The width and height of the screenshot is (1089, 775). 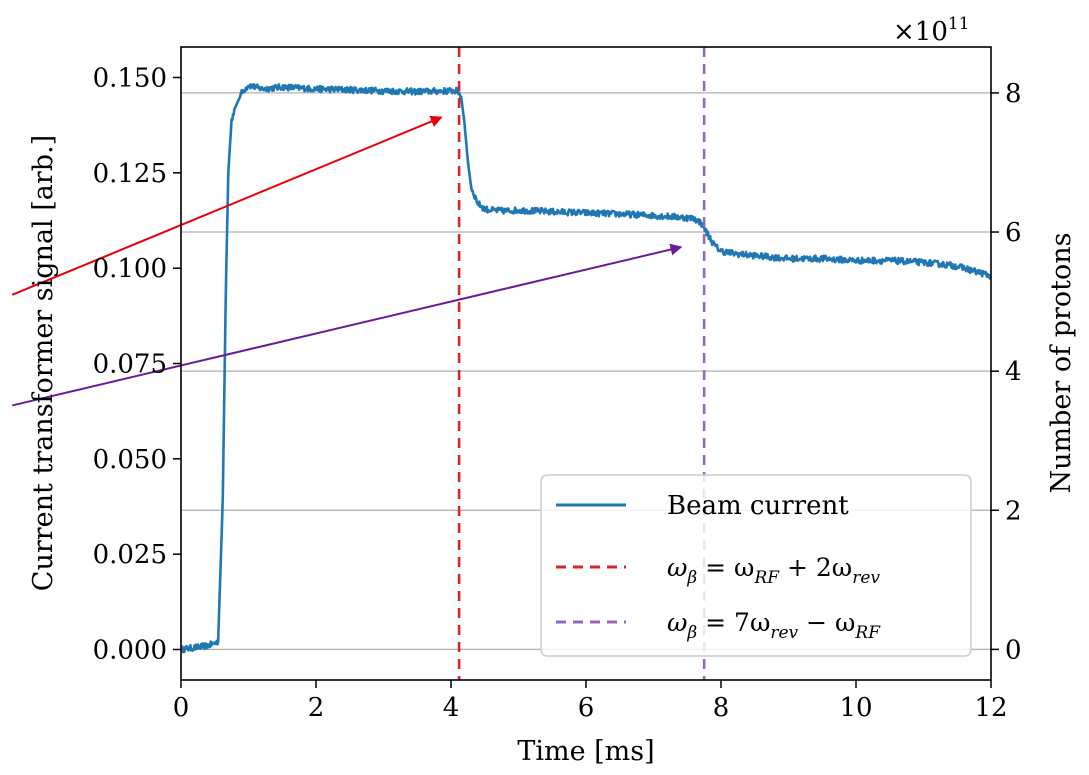 What do you see at coordinates (586, 708) in the screenshot?
I see `x-tick-label-3: 6` at bounding box center [586, 708].